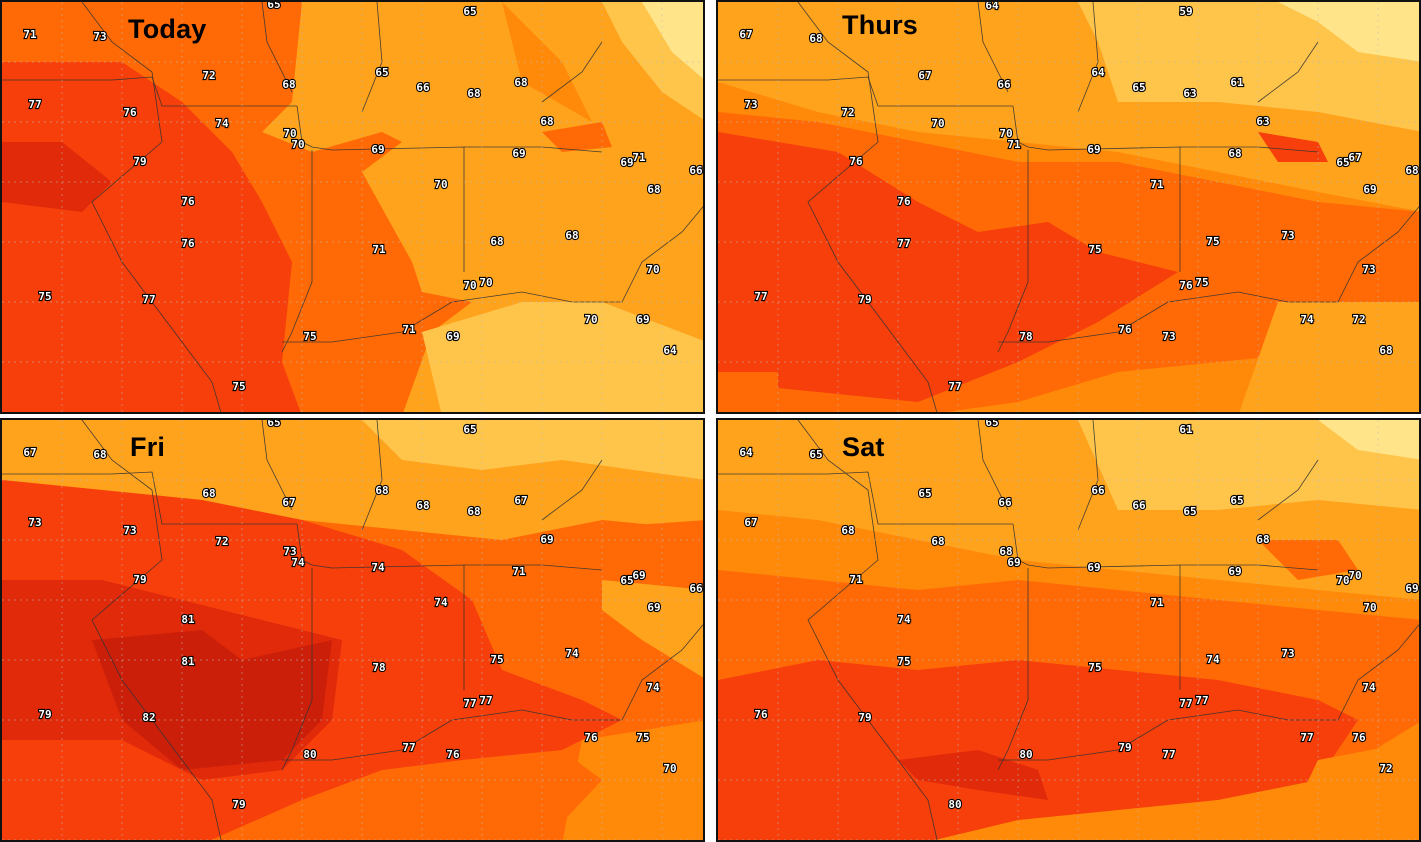 Image resolution: width=1421 pixels, height=842 pixels. I want to click on temperature-label: 59, so click(1185, 11).